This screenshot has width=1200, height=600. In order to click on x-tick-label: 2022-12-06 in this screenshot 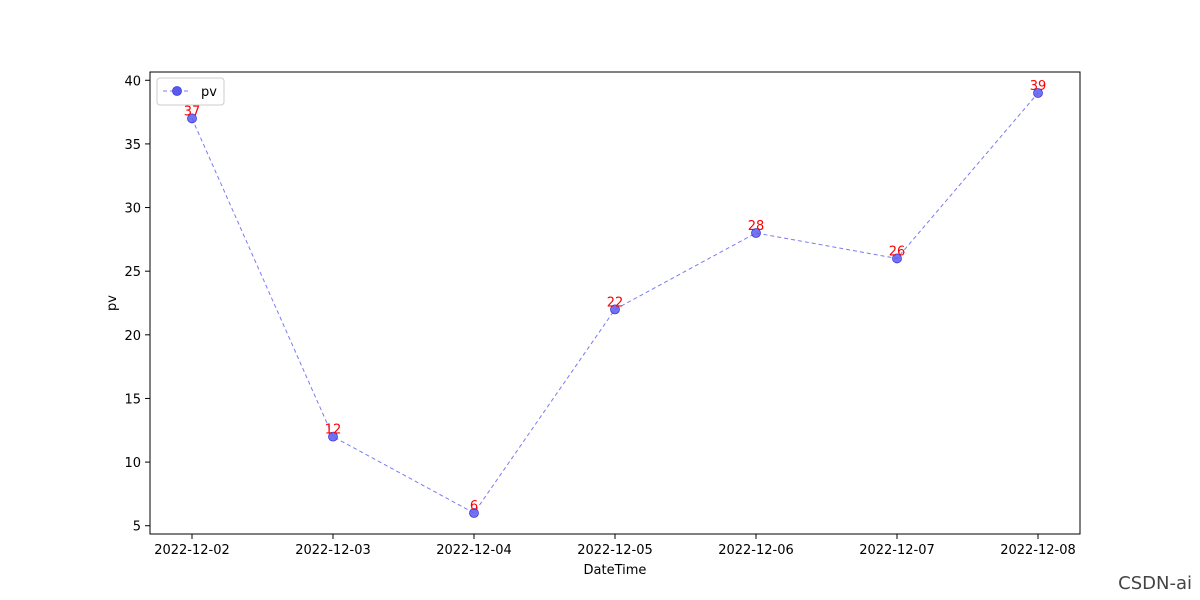, I will do `click(756, 550)`.